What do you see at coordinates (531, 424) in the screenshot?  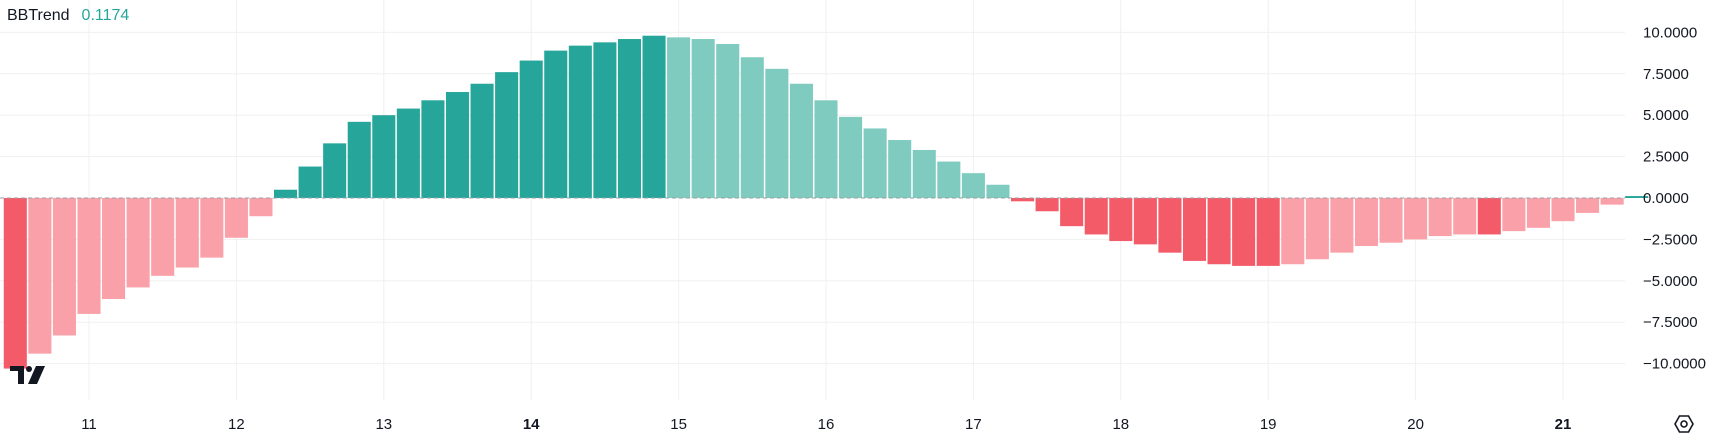 I see `x-tick-label: 14` at bounding box center [531, 424].